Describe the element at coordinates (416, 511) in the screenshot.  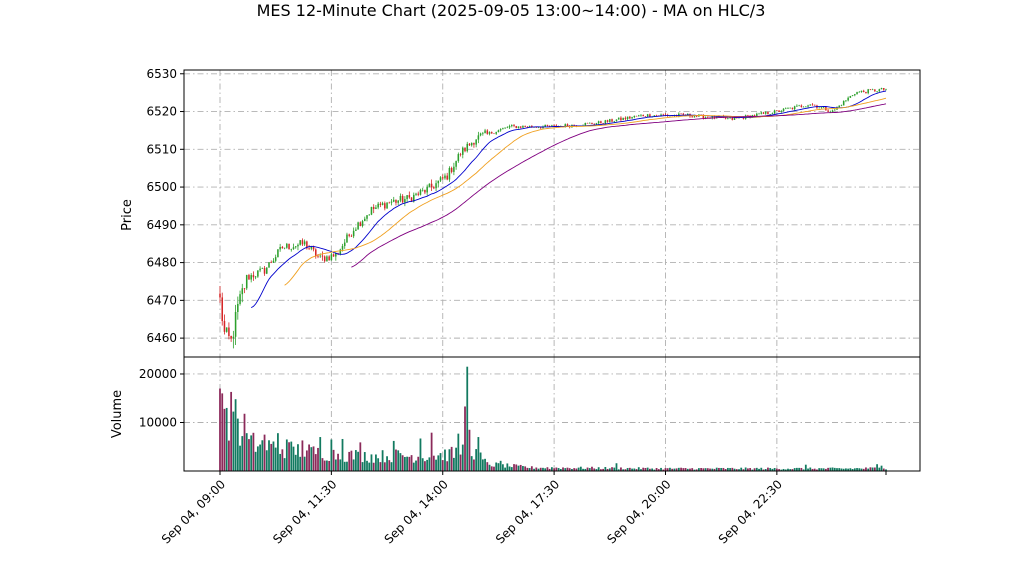
I see `xtick-label: Sep 04, 14:00` at that location.